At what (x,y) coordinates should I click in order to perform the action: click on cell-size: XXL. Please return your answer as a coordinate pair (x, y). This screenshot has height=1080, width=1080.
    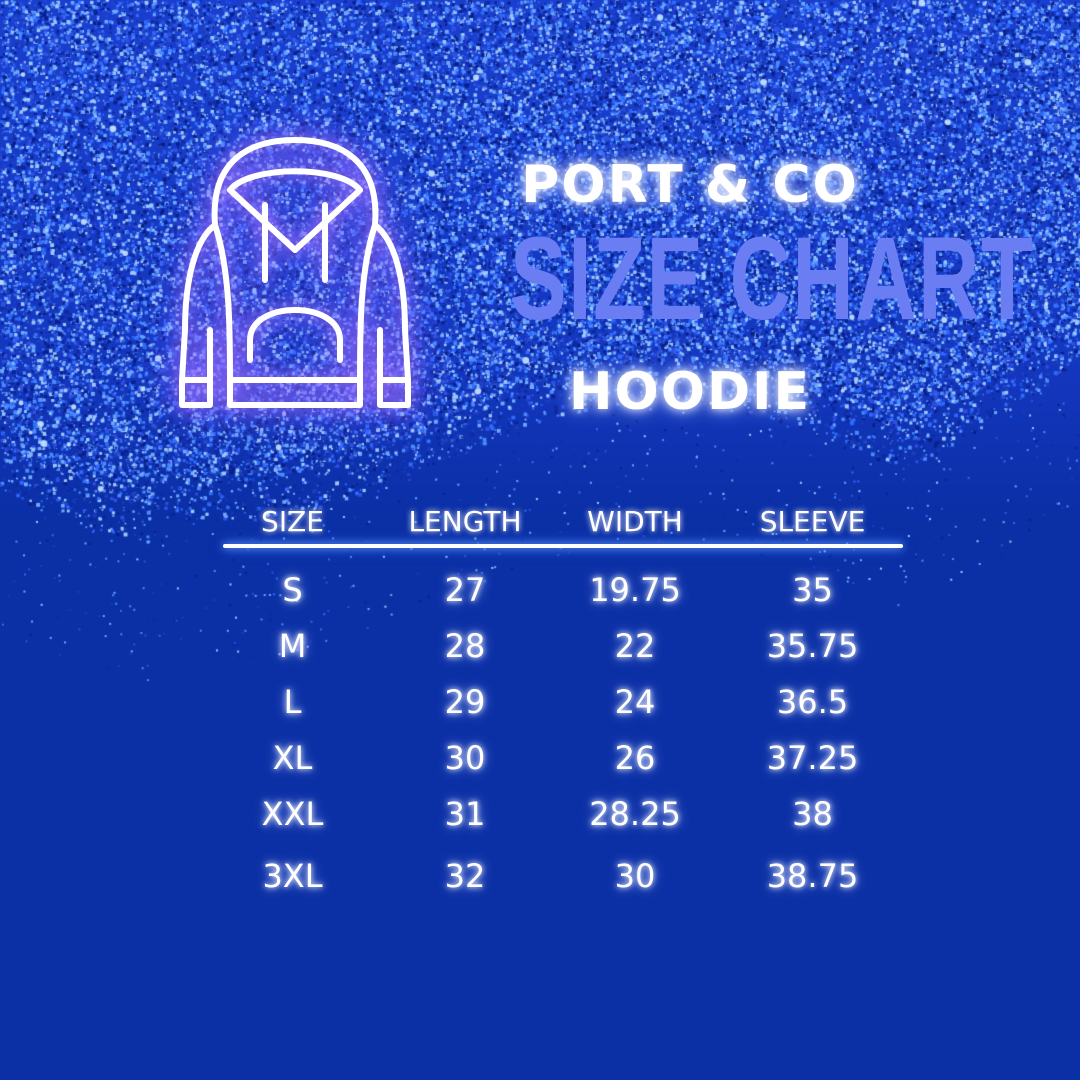
    Looking at the image, I should click on (292, 814).